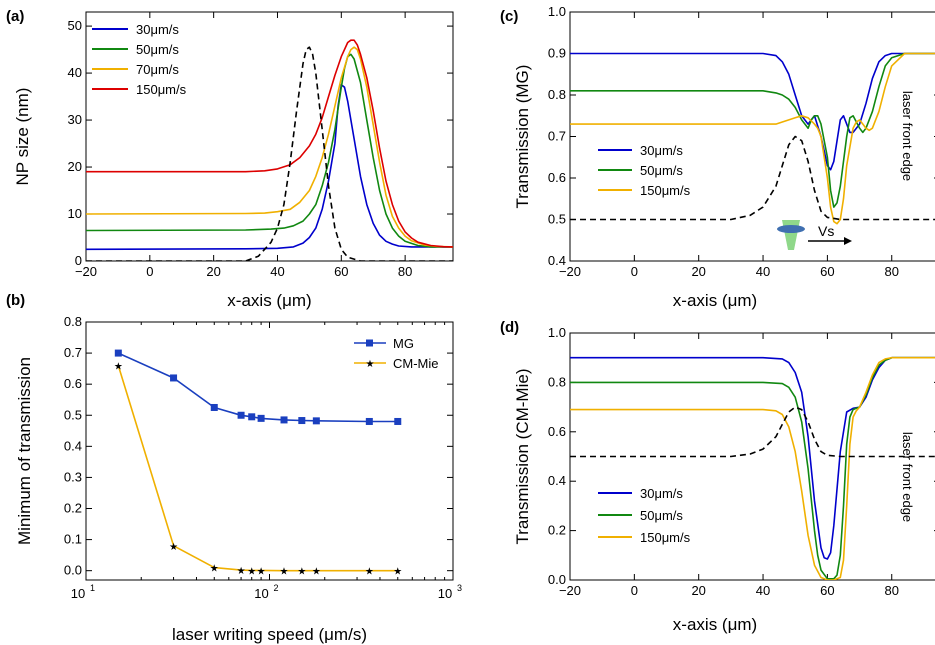 Image resolution: width=935 pixels, height=645 pixels. I want to click on y-tick-label: 0, so click(78, 260).